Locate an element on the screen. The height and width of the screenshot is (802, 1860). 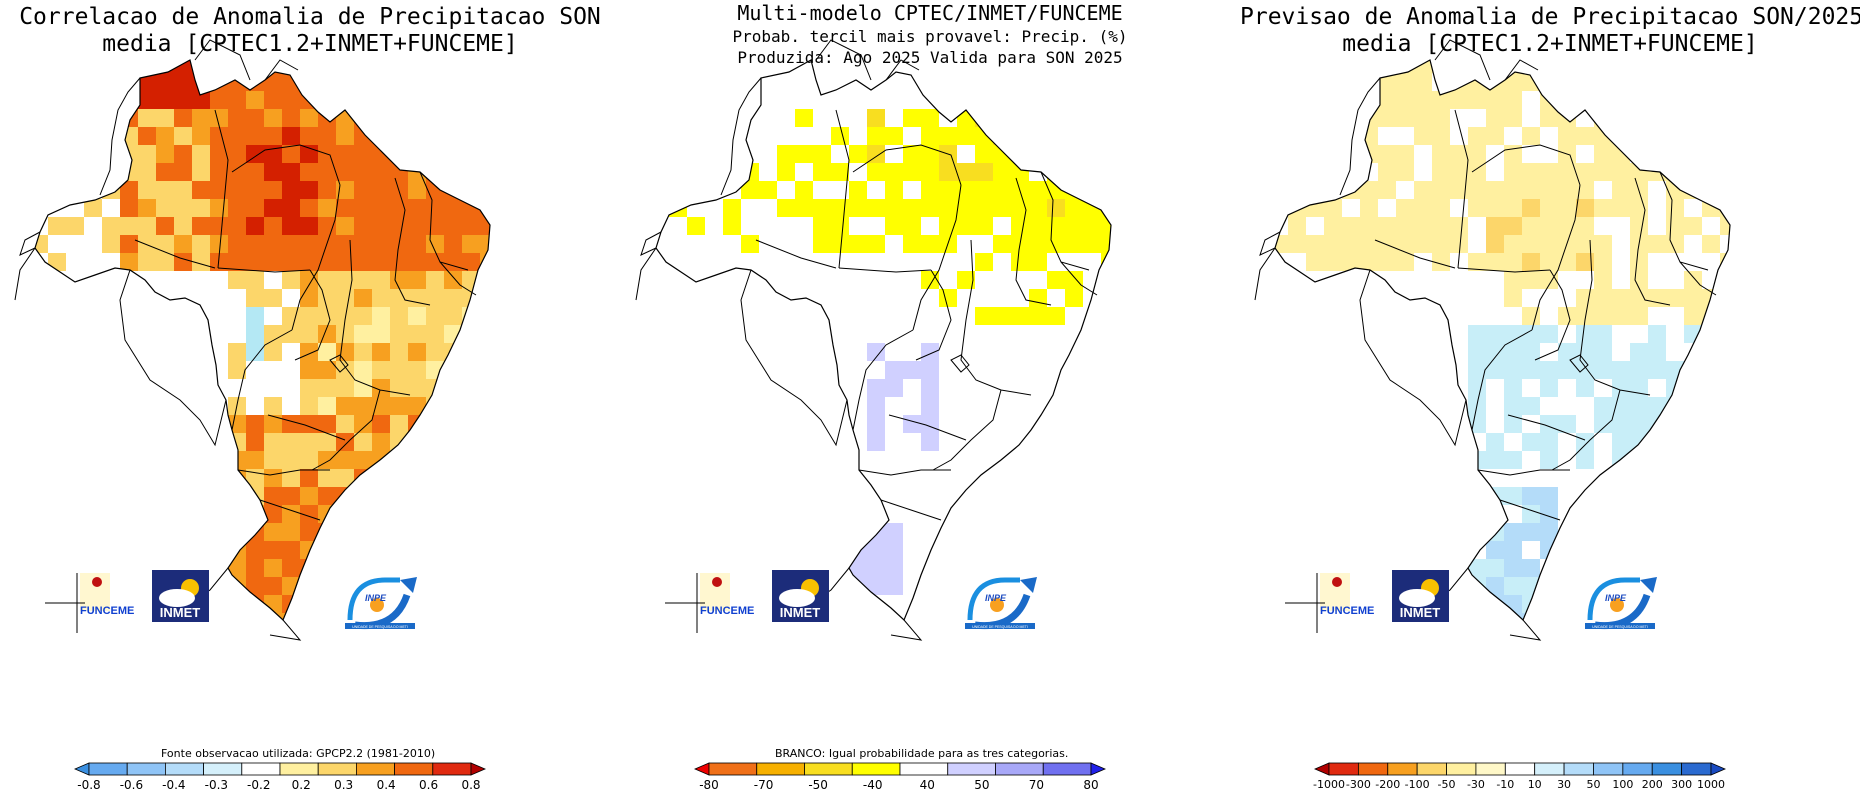
colorbar-tick-label: -70 is located at coordinates (763, 785).